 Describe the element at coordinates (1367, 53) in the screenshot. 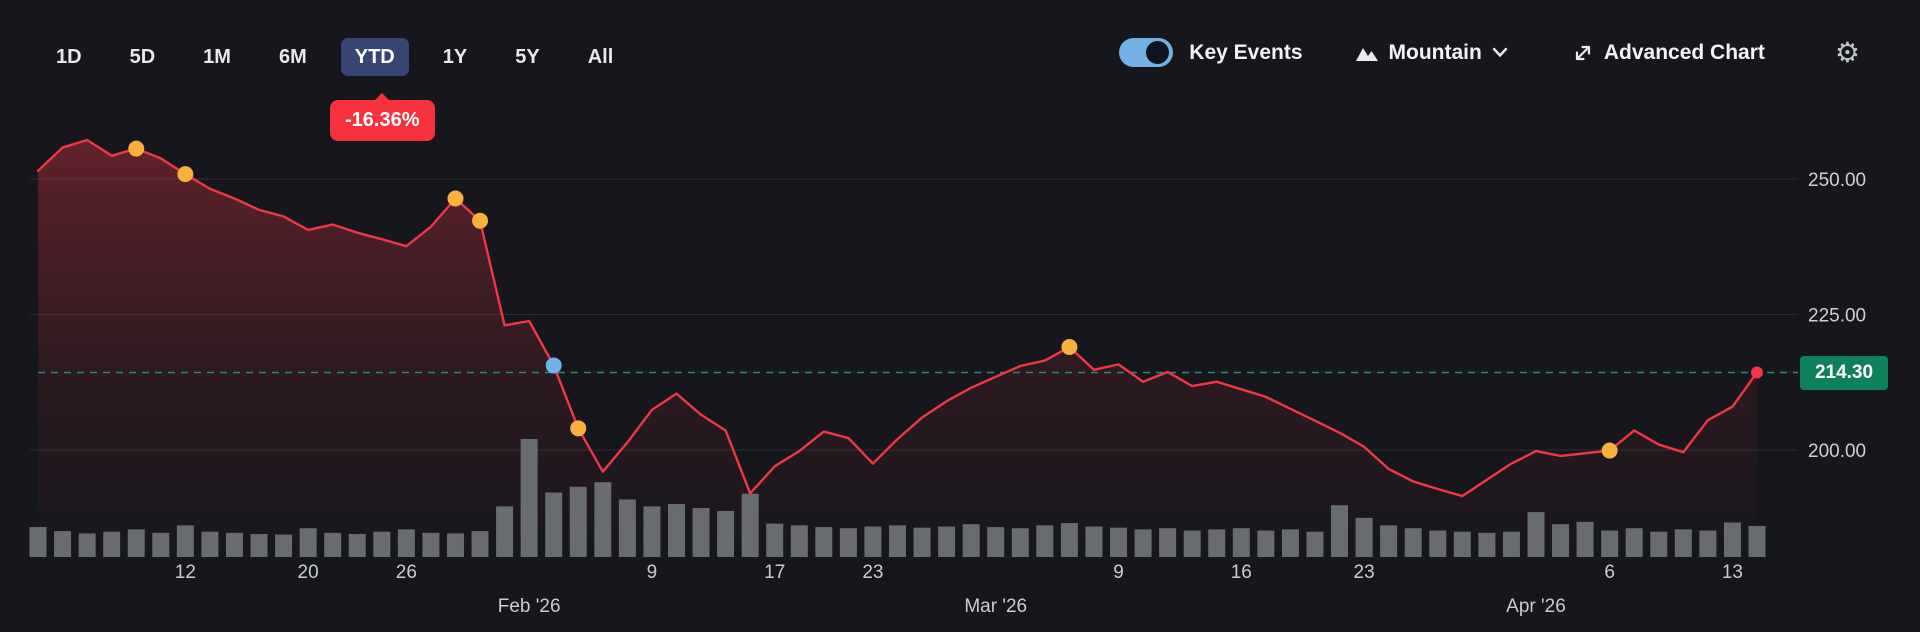

I see `mountain-chart-icon` at that location.